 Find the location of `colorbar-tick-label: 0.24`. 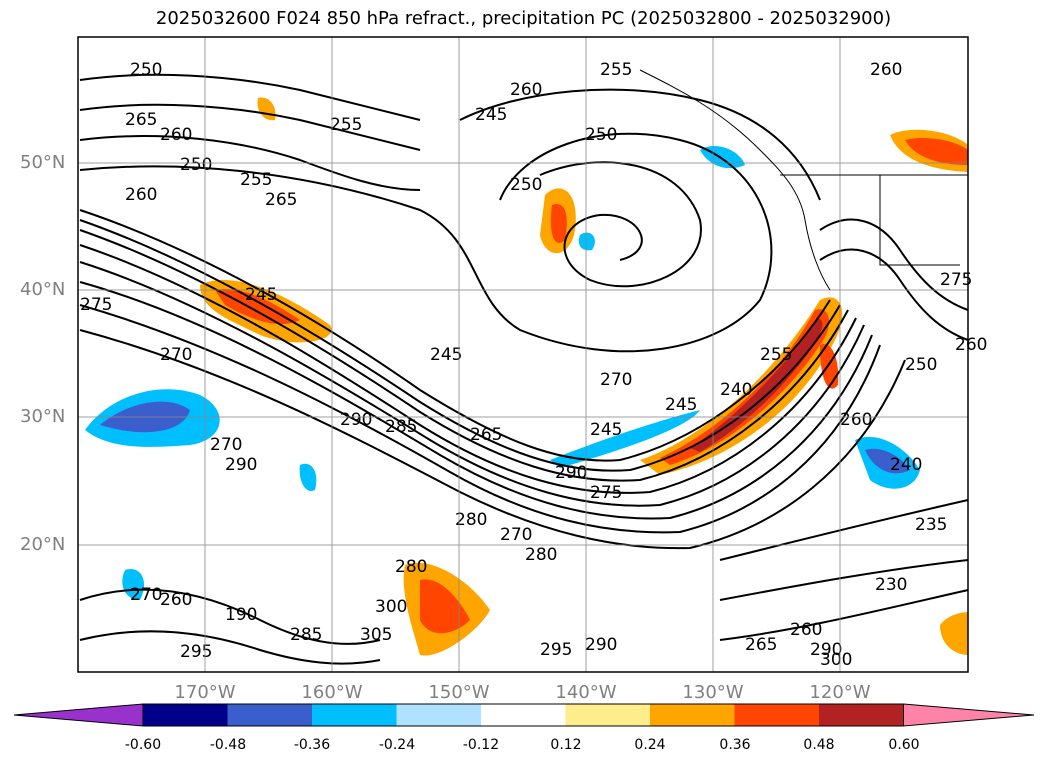

colorbar-tick-label: 0.24 is located at coordinates (650, 745).